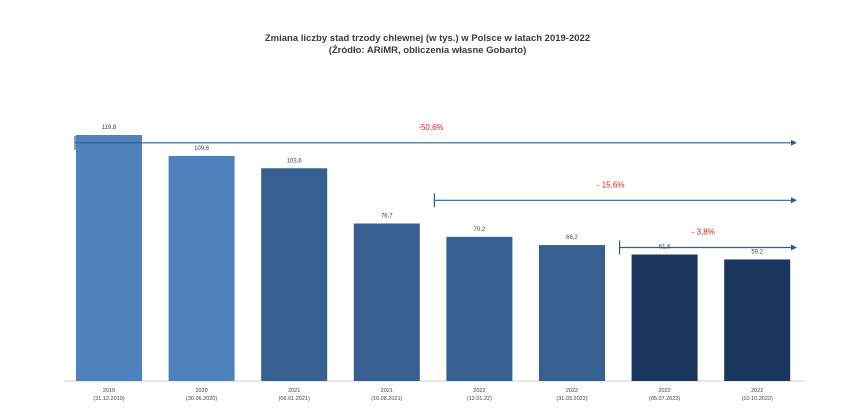 Image resolution: width=855 pixels, height=420 pixels. Describe the element at coordinates (572, 238) in the screenshot. I see `value-label: 66,2` at that location.